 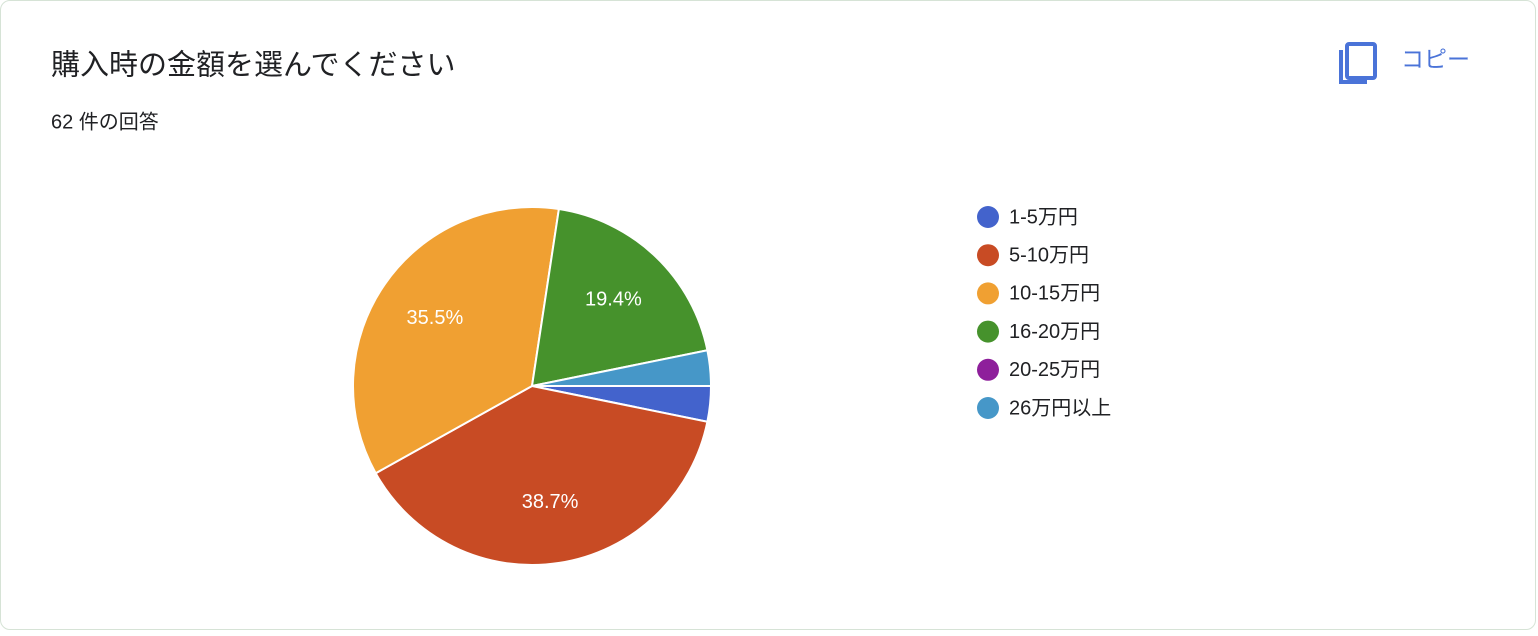 What do you see at coordinates (1054, 332) in the screenshot?
I see `legend-label: 16-20万円` at bounding box center [1054, 332].